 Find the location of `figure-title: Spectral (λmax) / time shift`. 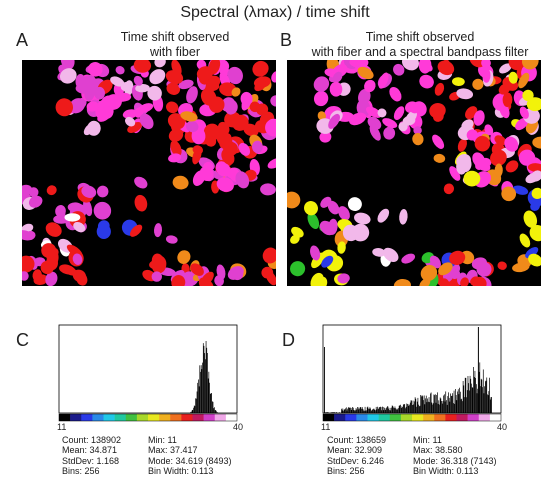

figure-title: Spectral (λmax) / time shift is located at coordinates (275, 12).